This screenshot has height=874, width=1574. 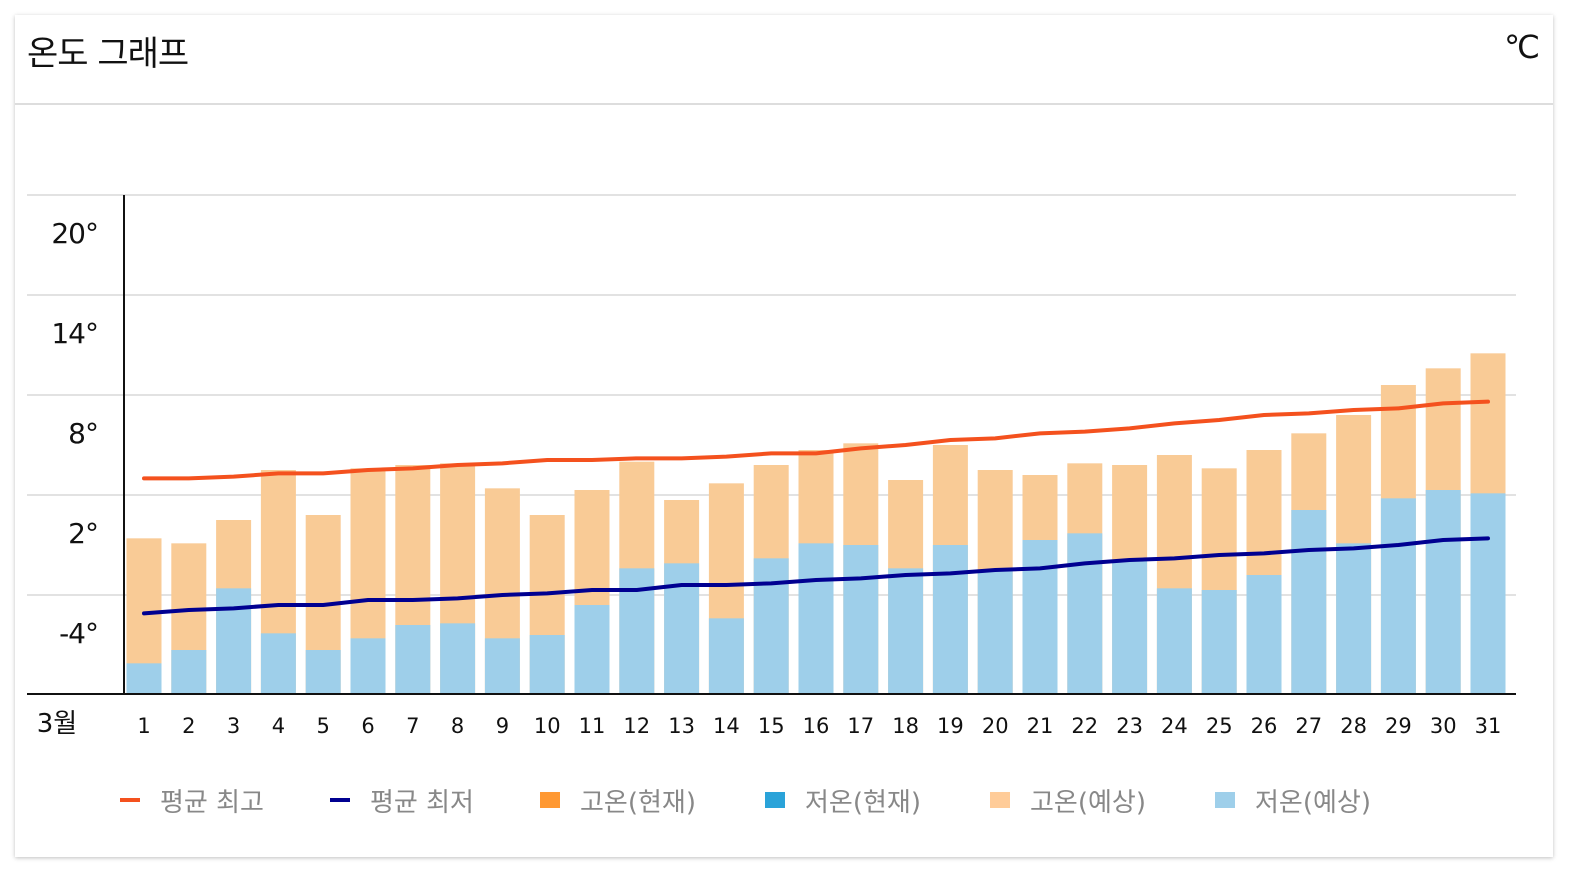 What do you see at coordinates (638, 802) in the screenshot?
I see `legend-label: 고온(현재)` at bounding box center [638, 802].